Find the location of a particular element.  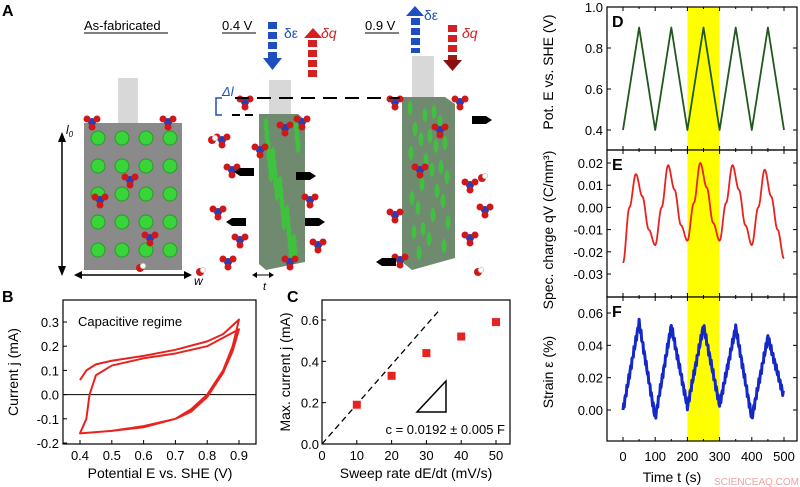

annotation-capacitive-regime: Capacitive regime is located at coordinates (130, 321).